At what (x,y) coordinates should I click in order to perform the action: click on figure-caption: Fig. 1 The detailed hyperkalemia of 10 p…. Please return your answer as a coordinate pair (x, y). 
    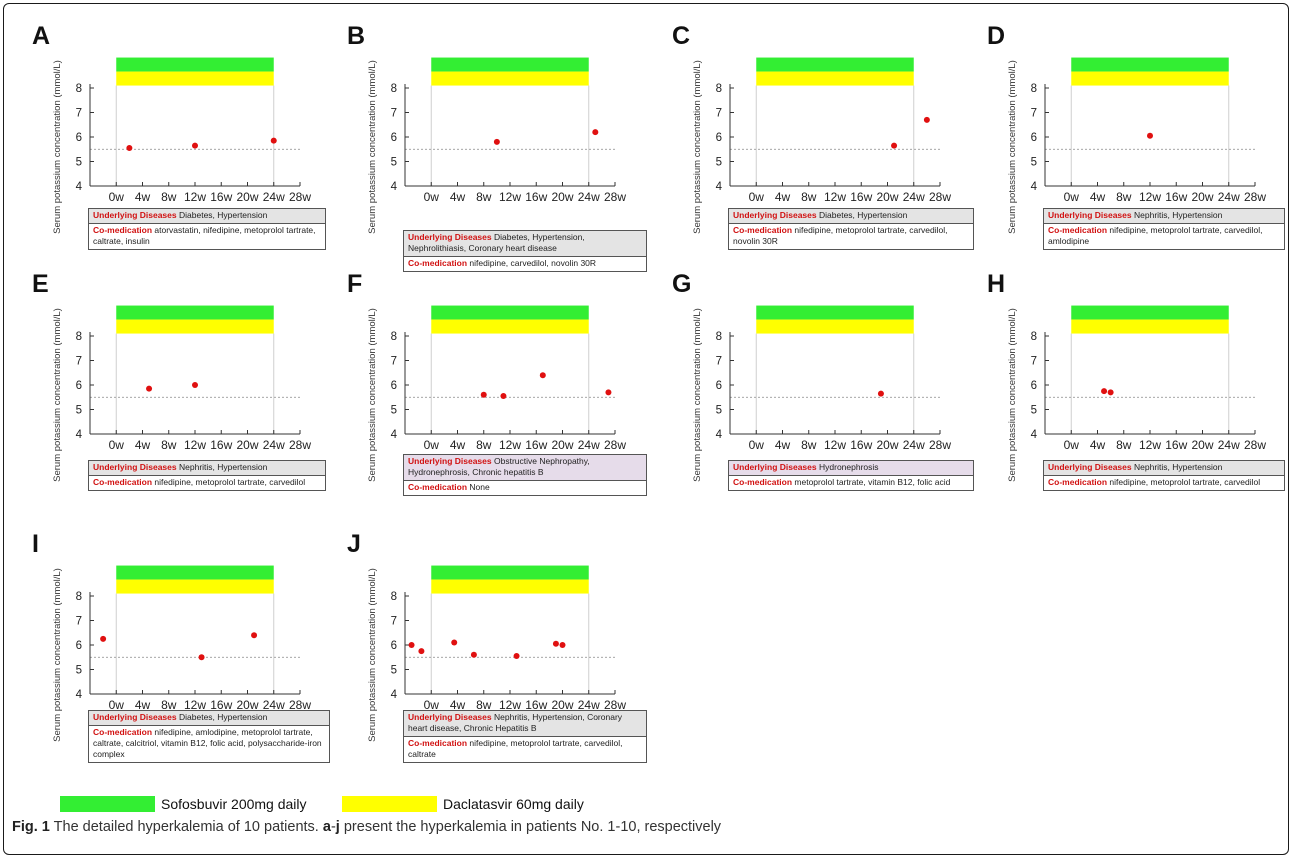
    Looking at the image, I should click on (366, 827).